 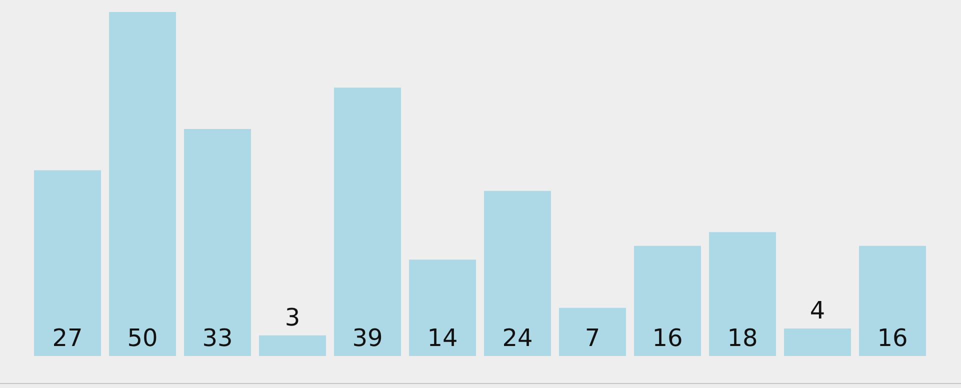 I want to click on data-label: 24, so click(x=517, y=338).